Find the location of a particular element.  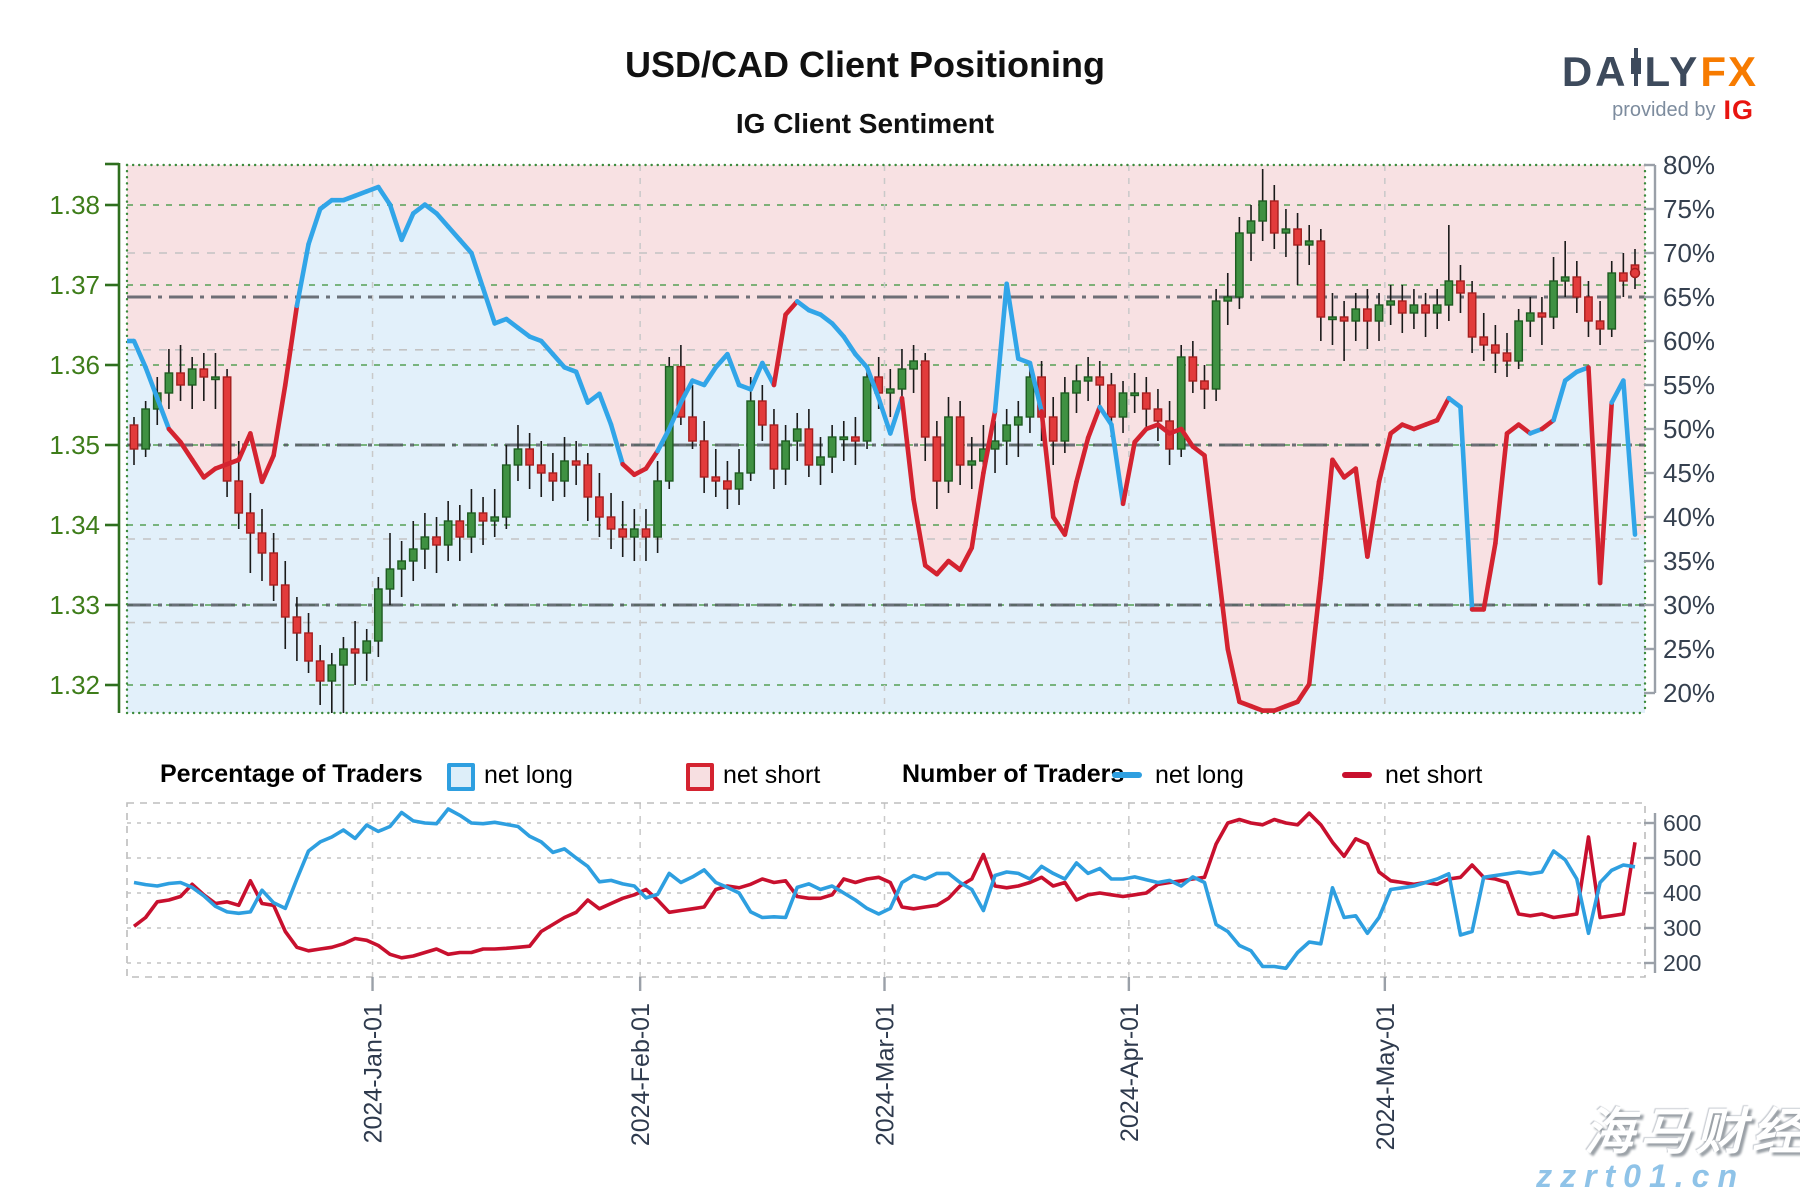

price-tick-label: 1.36 is located at coordinates (74, 365).